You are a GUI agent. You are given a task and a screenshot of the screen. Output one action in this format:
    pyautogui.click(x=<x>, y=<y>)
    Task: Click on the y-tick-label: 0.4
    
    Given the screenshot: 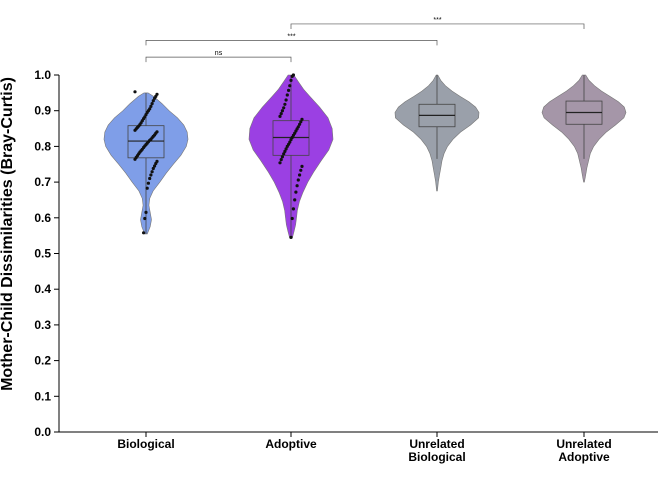 What is the action you would take?
    pyautogui.click(x=42, y=289)
    